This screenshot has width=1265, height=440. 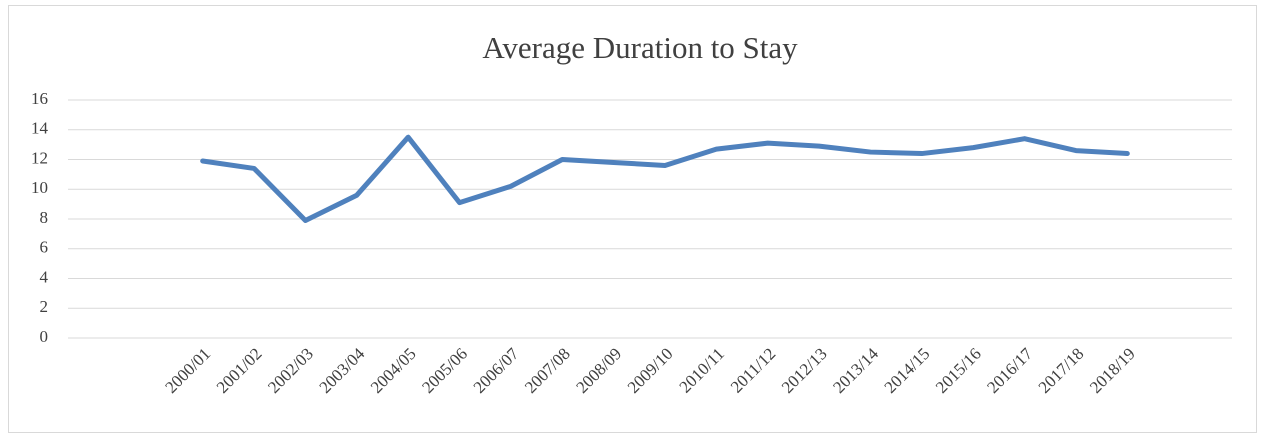 I want to click on y-tick-label: 8, so click(x=44, y=217).